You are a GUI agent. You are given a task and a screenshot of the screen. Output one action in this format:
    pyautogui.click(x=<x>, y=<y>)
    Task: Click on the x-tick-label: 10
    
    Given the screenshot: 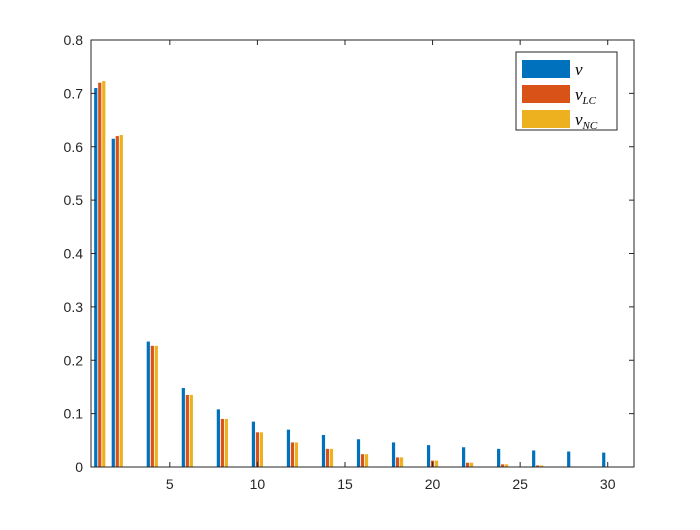 What is the action you would take?
    pyautogui.click(x=258, y=484)
    